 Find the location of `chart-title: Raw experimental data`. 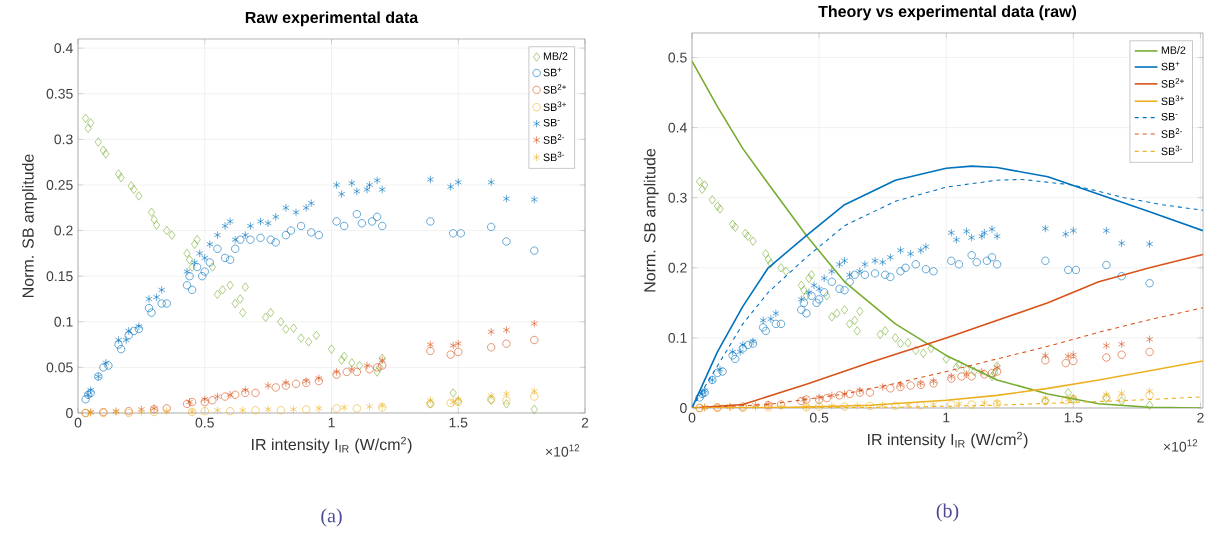

chart-title: Raw experimental data is located at coordinates (332, 19).